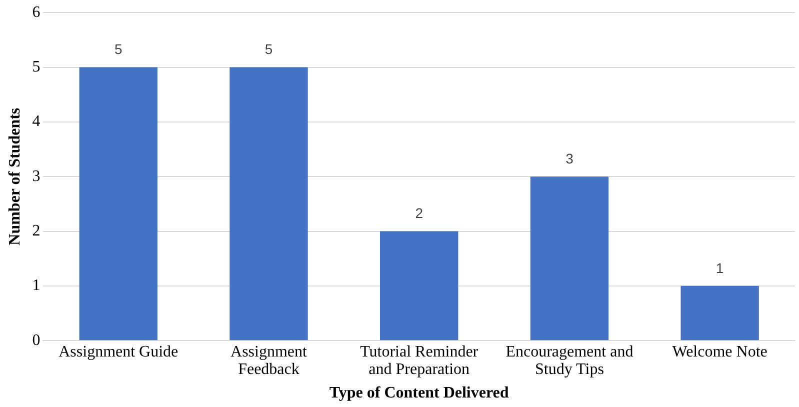 The image size is (799, 407). Describe the element at coordinates (36, 12) in the screenshot. I see `y-tick-label: 6` at that location.